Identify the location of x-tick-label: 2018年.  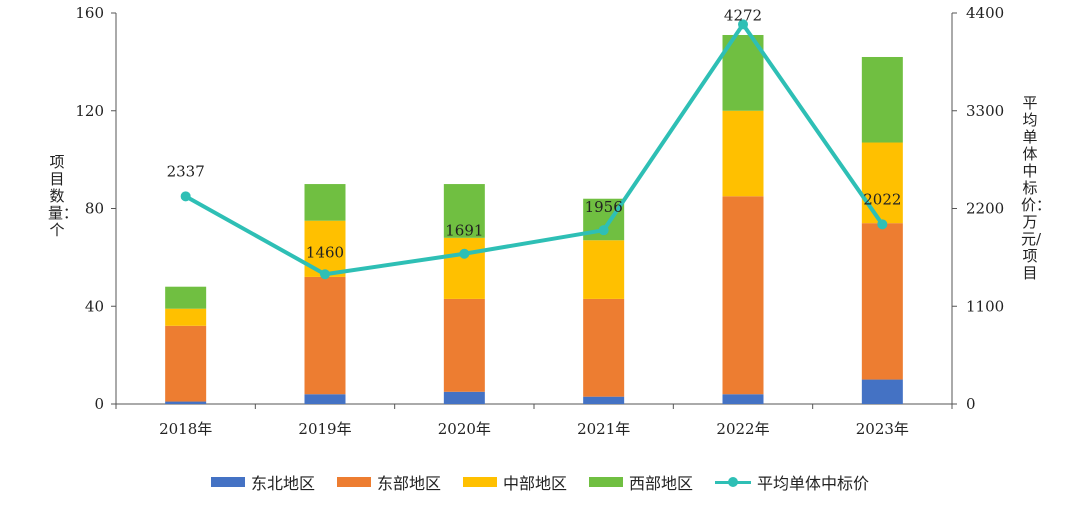
(185, 429).